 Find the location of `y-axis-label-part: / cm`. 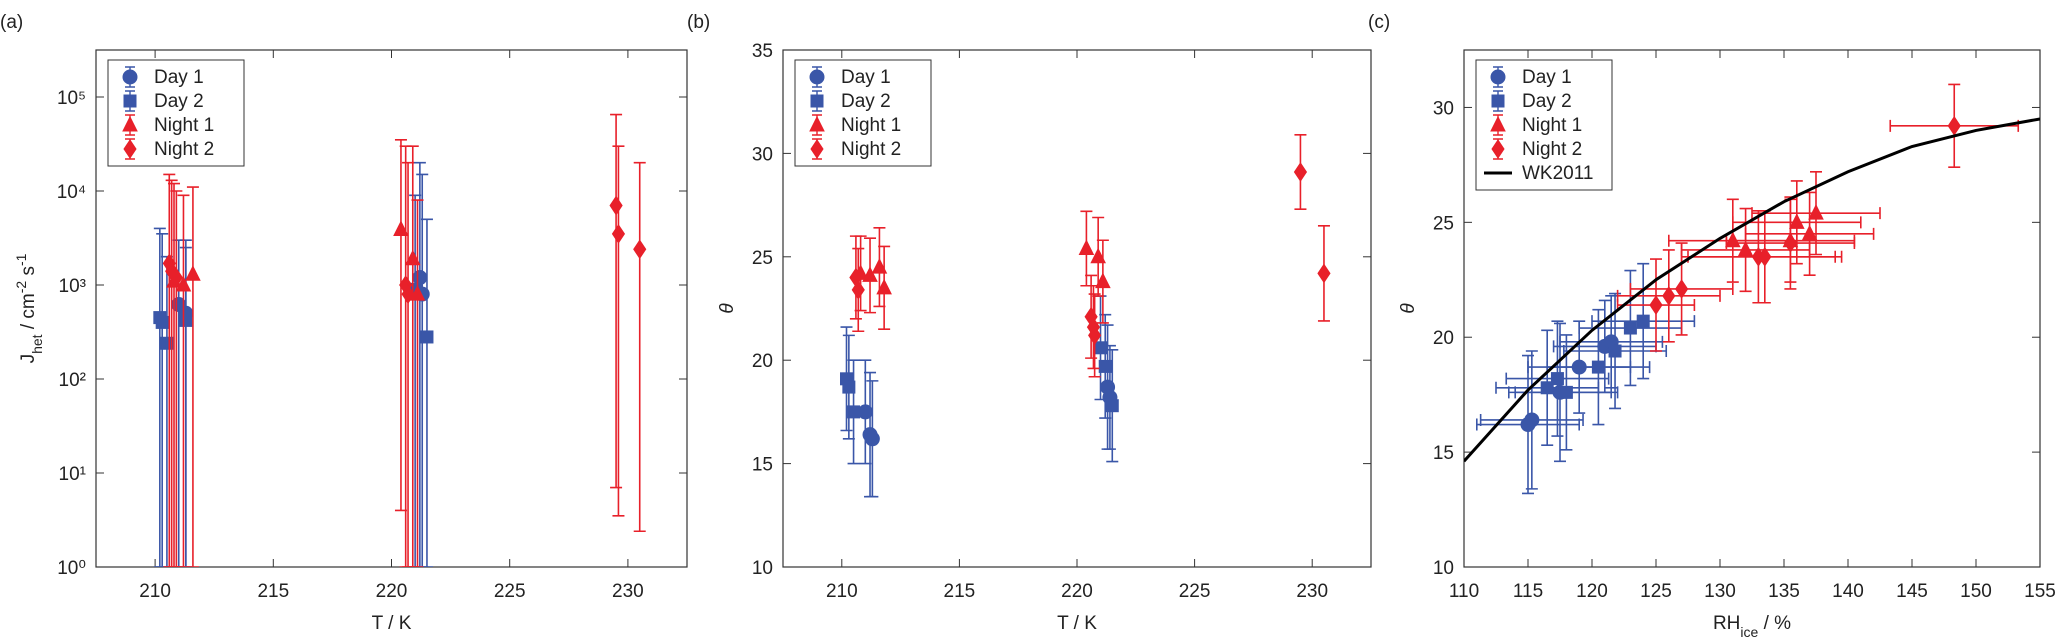

y-axis-label-part: / cm is located at coordinates (28, 313).